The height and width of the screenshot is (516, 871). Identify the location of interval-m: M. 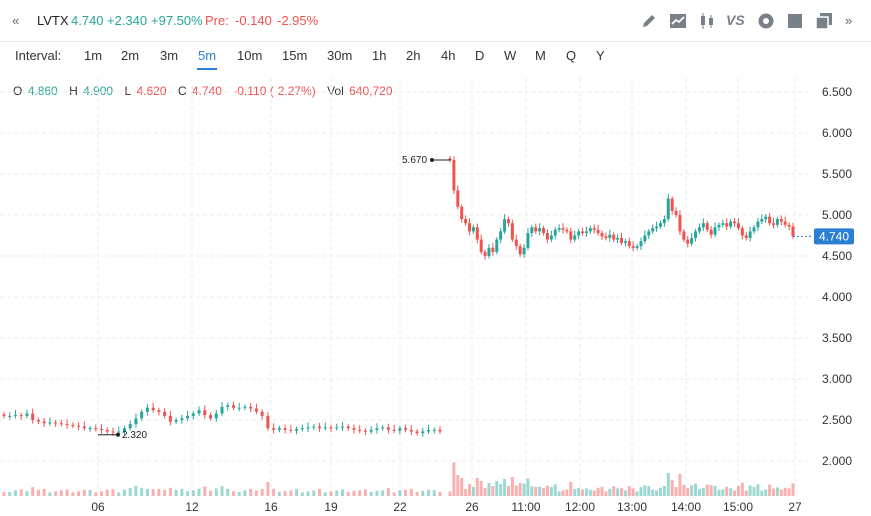
(540, 55).